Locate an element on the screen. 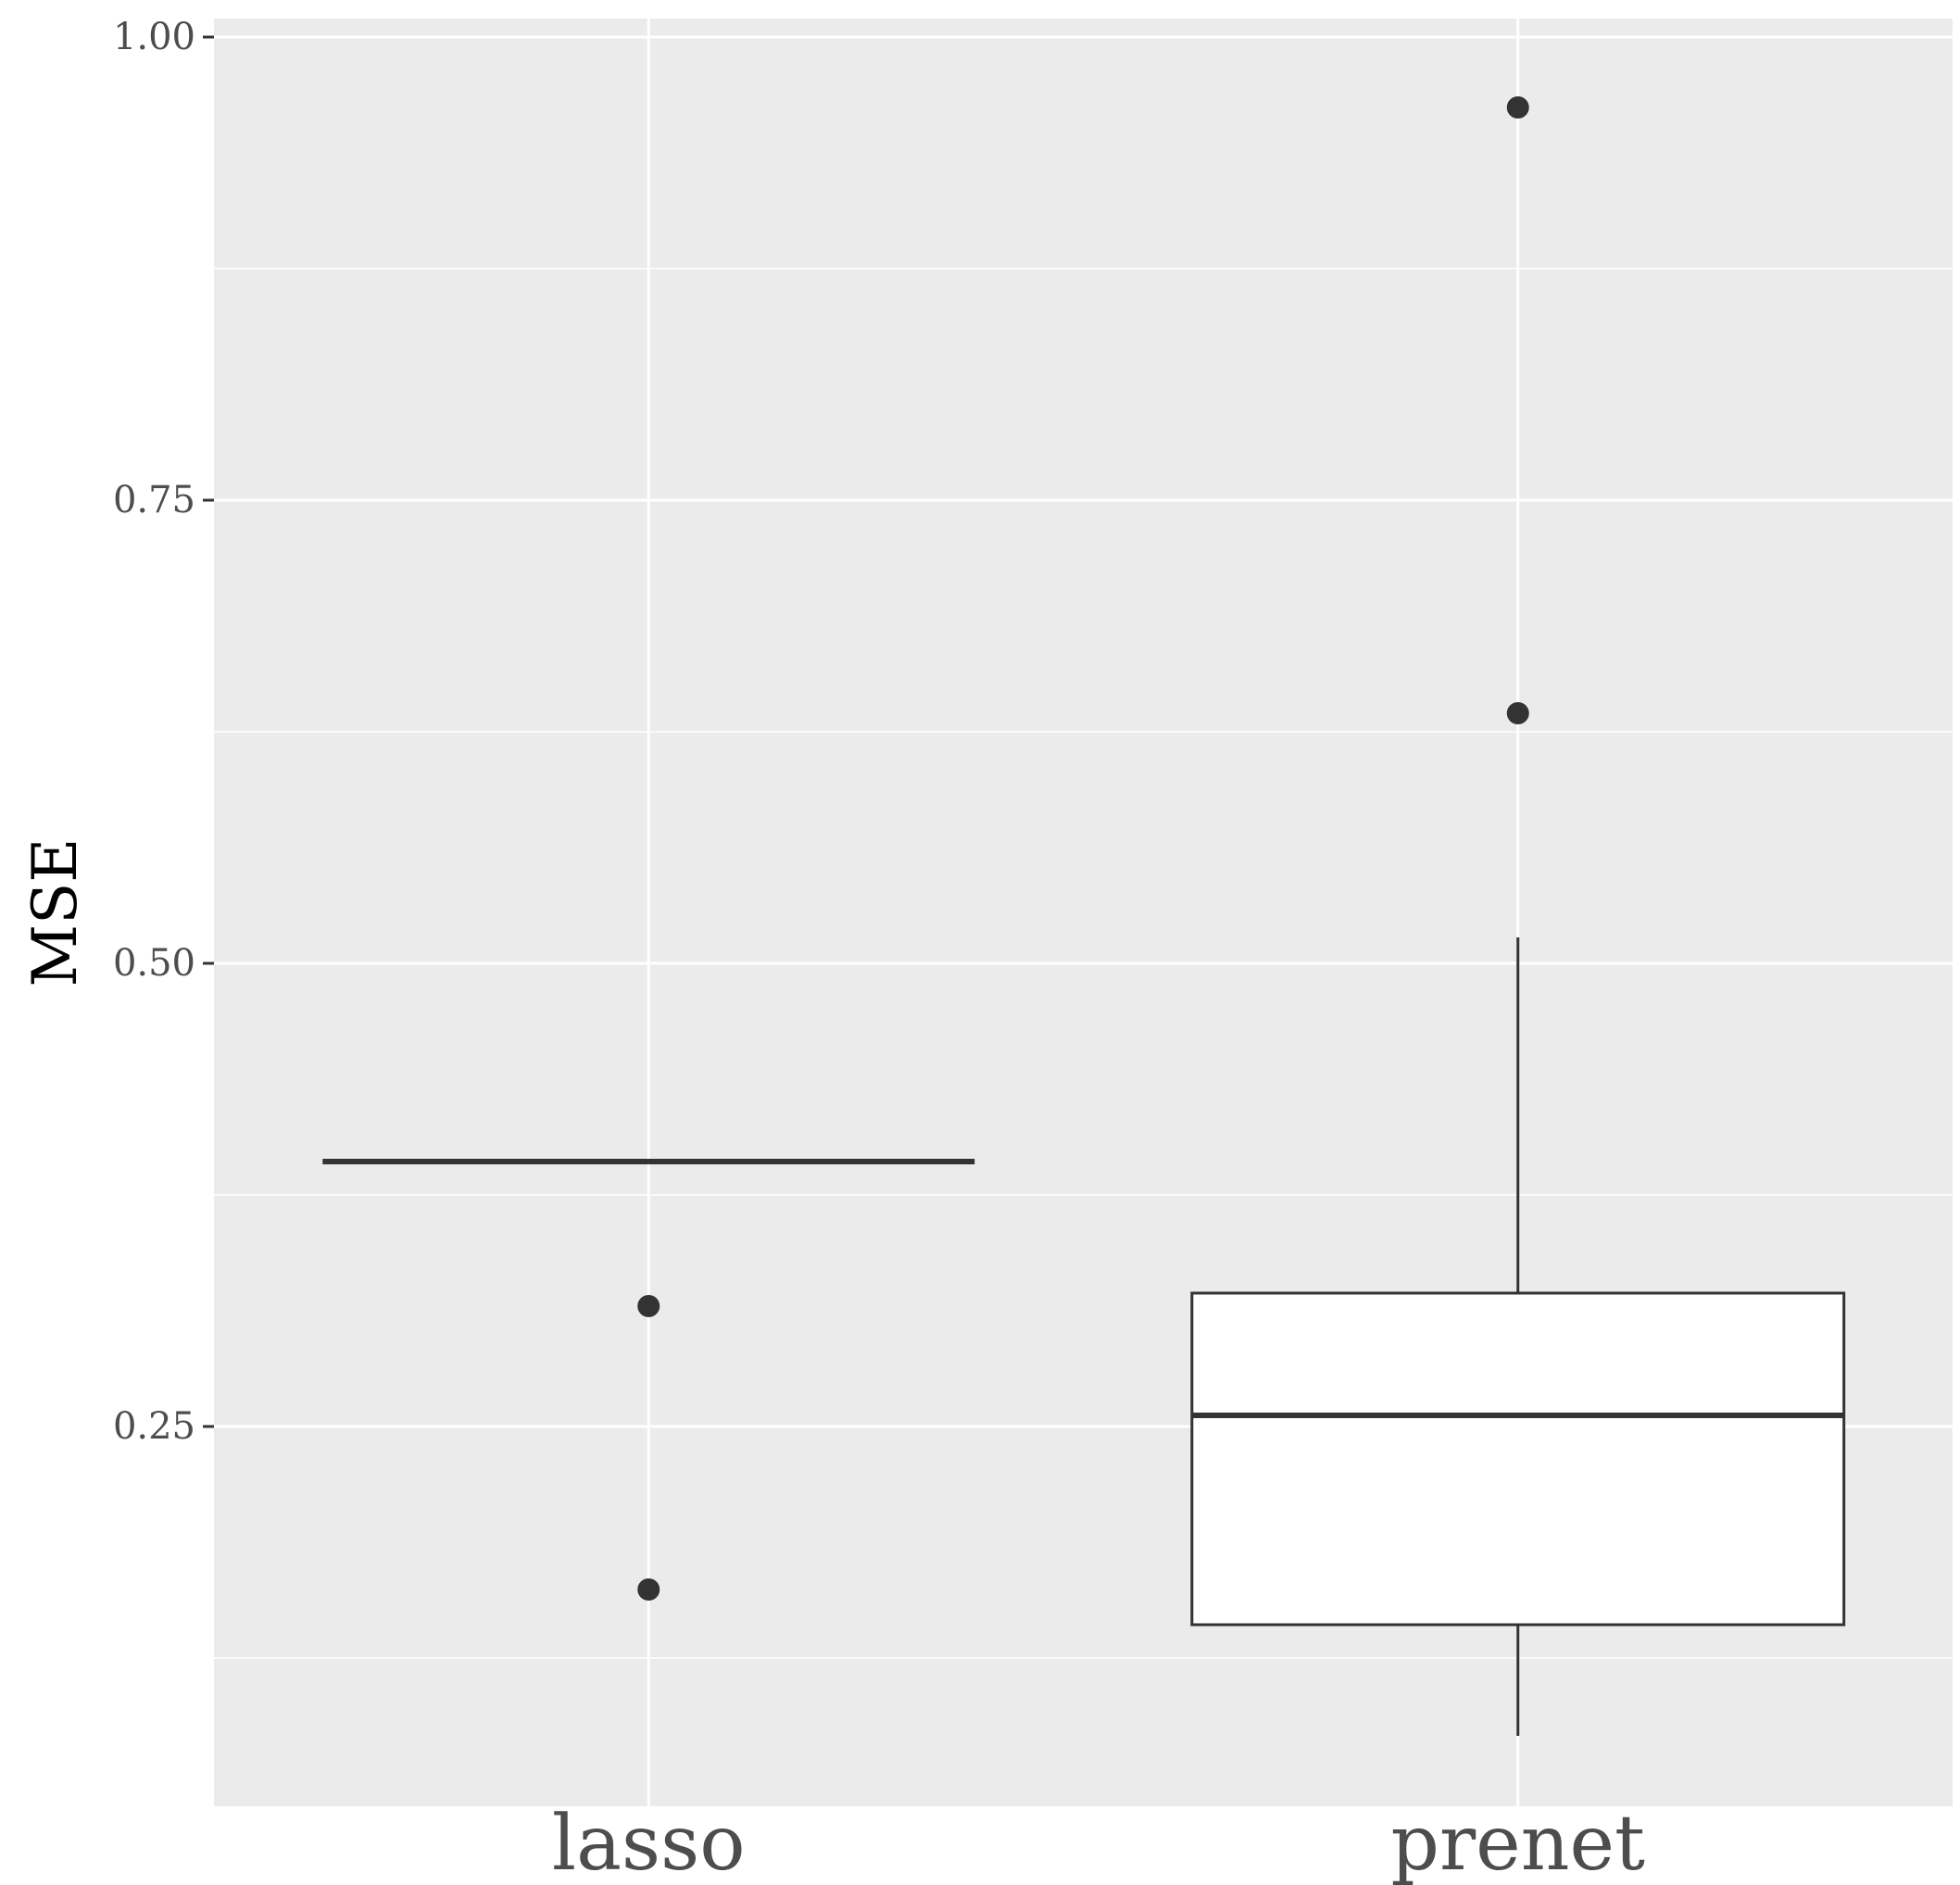  y-tick-label: 0.25 is located at coordinates (154, 1426).